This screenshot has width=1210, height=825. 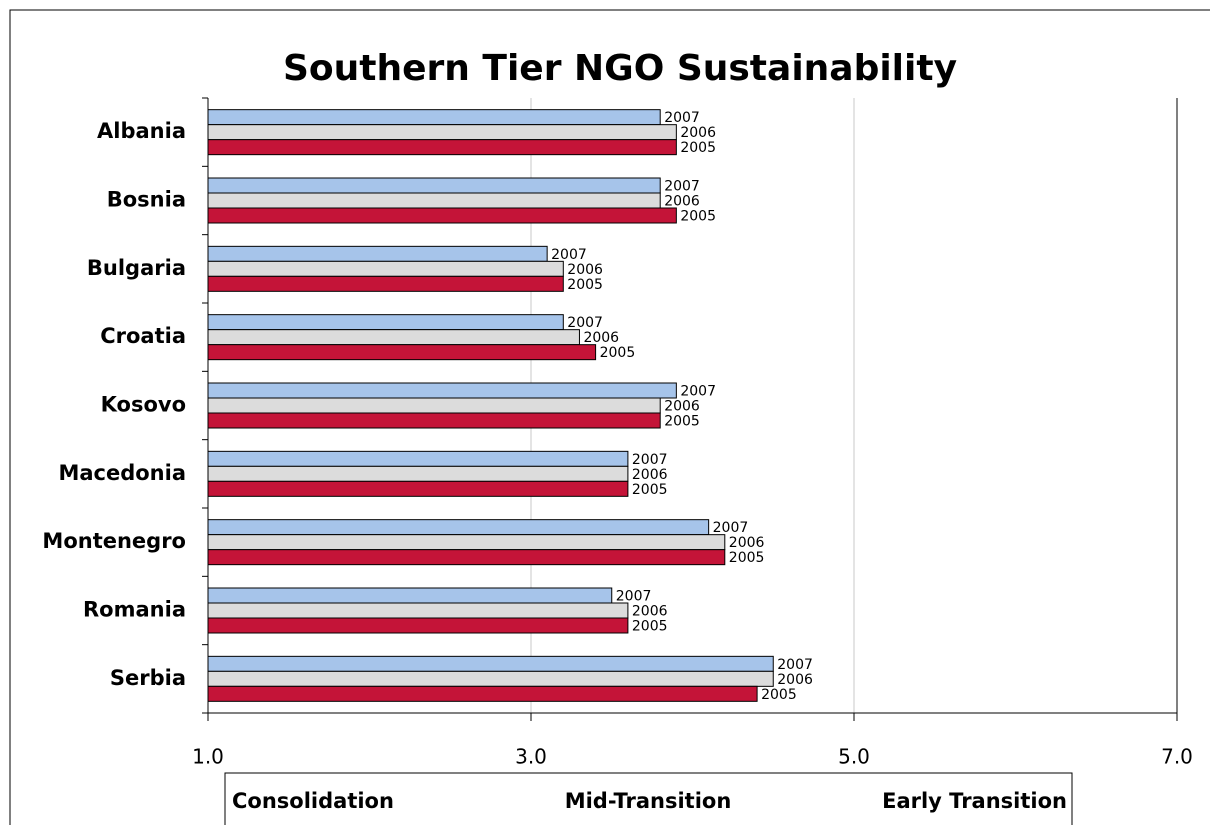 What do you see at coordinates (143, 405) in the screenshot?
I see `y-tick-label: Kosovo` at bounding box center [143, 405].